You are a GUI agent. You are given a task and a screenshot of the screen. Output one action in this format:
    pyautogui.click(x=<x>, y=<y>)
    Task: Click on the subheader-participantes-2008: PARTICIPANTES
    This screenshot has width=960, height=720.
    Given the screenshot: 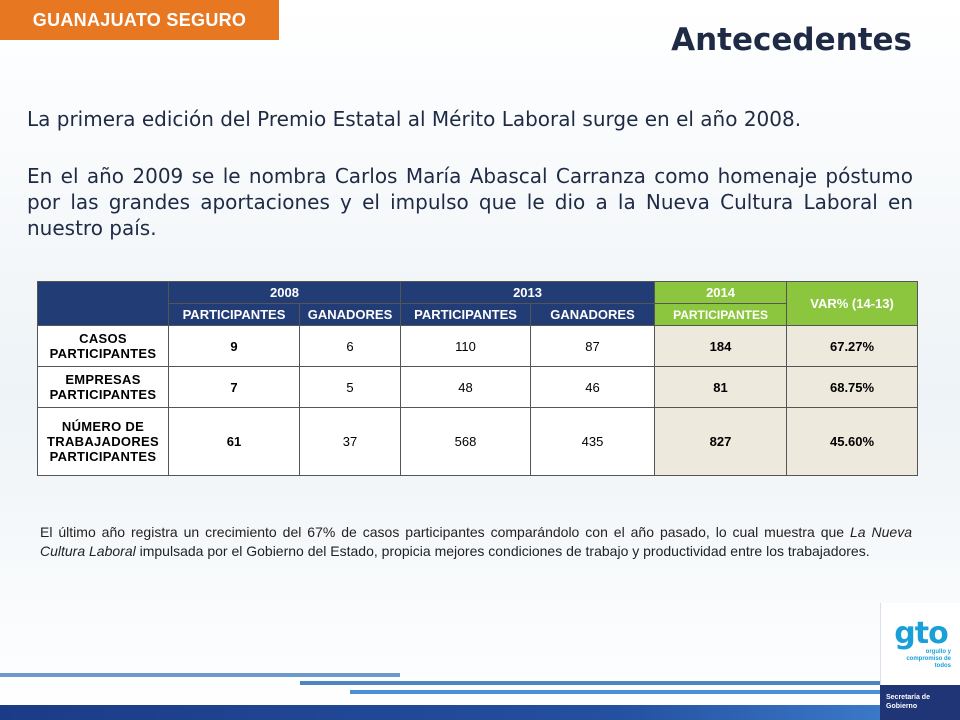 What is the action you would take?
    pyautogui.click(x=234, y=314)
    